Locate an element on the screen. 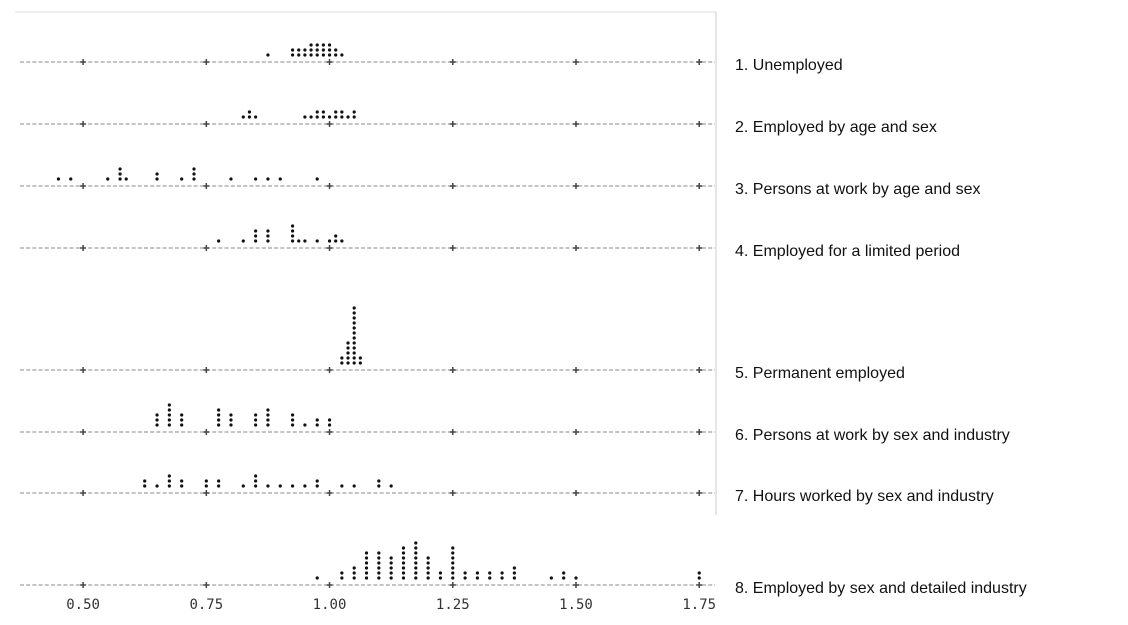  x-tick-label: 1.25 is located at coordinates (453, 605).